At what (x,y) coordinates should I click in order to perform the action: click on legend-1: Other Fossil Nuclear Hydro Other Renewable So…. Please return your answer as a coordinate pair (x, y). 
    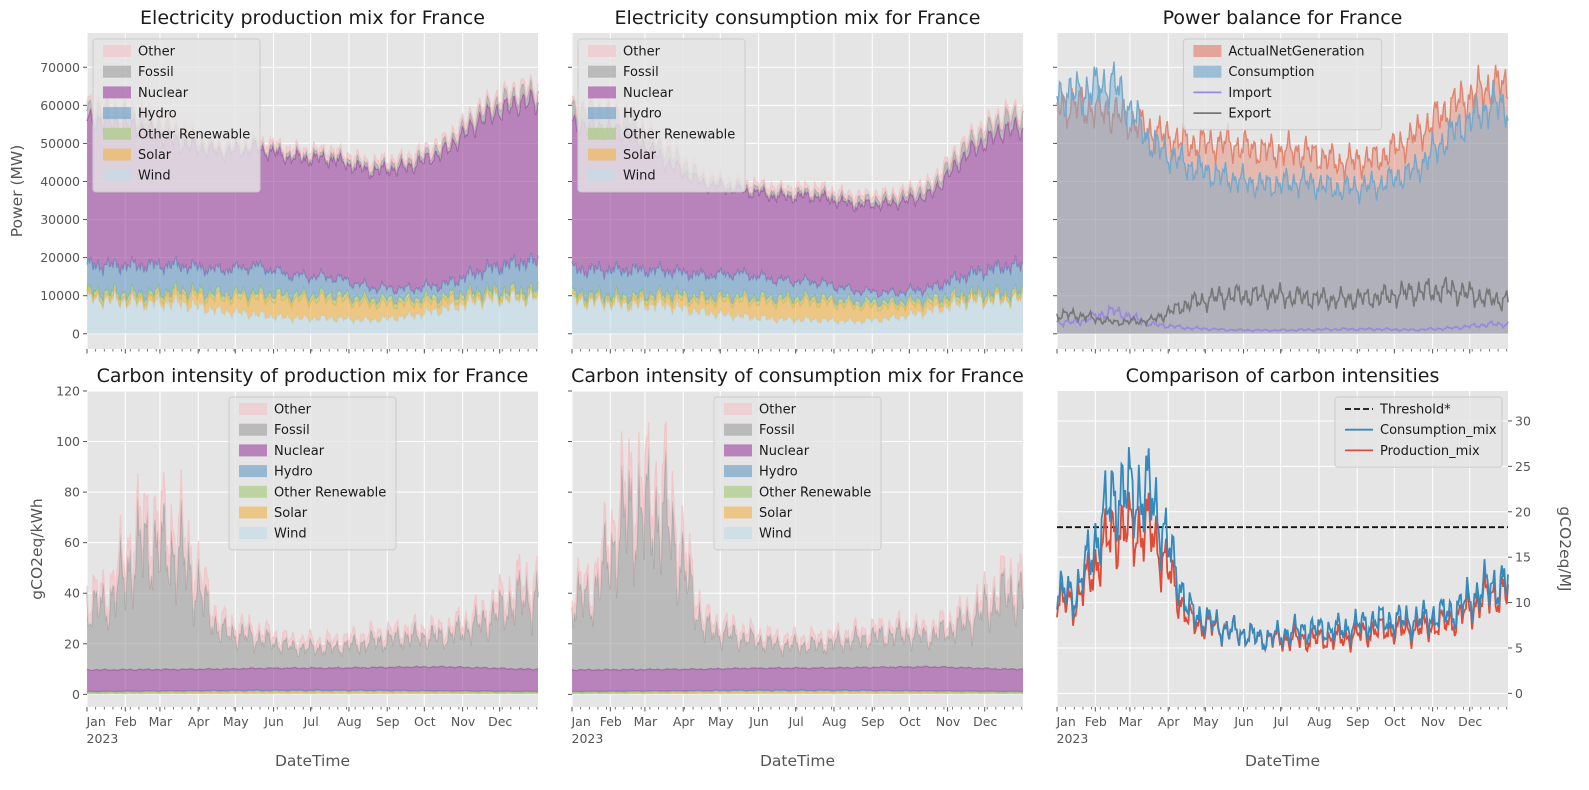
    Looking at the image, I should click on (661, 115).